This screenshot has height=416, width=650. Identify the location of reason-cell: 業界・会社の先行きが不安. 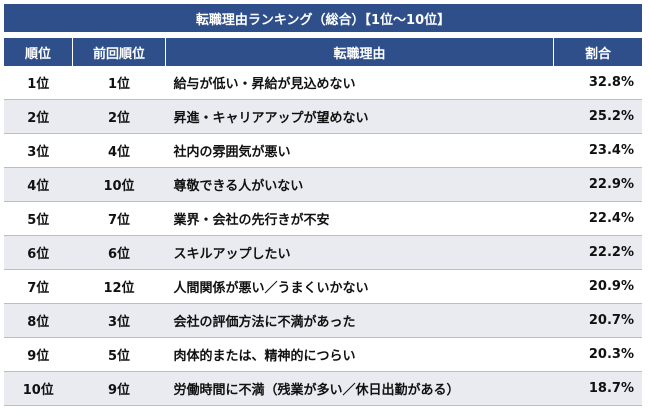
(359, 218).